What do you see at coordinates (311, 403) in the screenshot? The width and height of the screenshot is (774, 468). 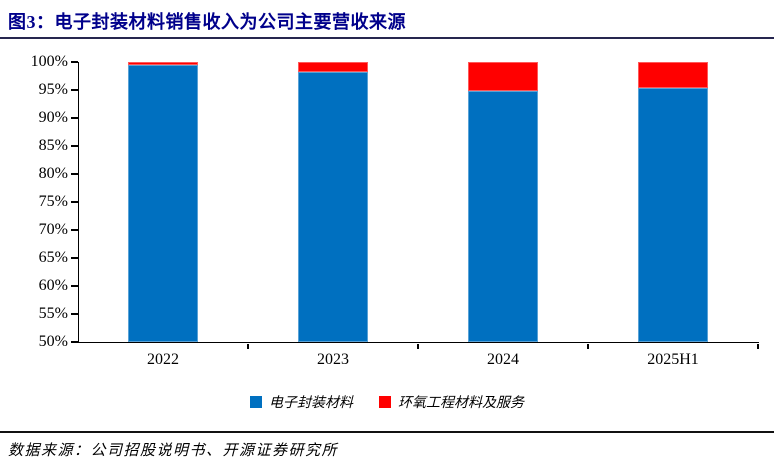 I see `legend-label: 电子封装材料` at bounding box center [311, 403].